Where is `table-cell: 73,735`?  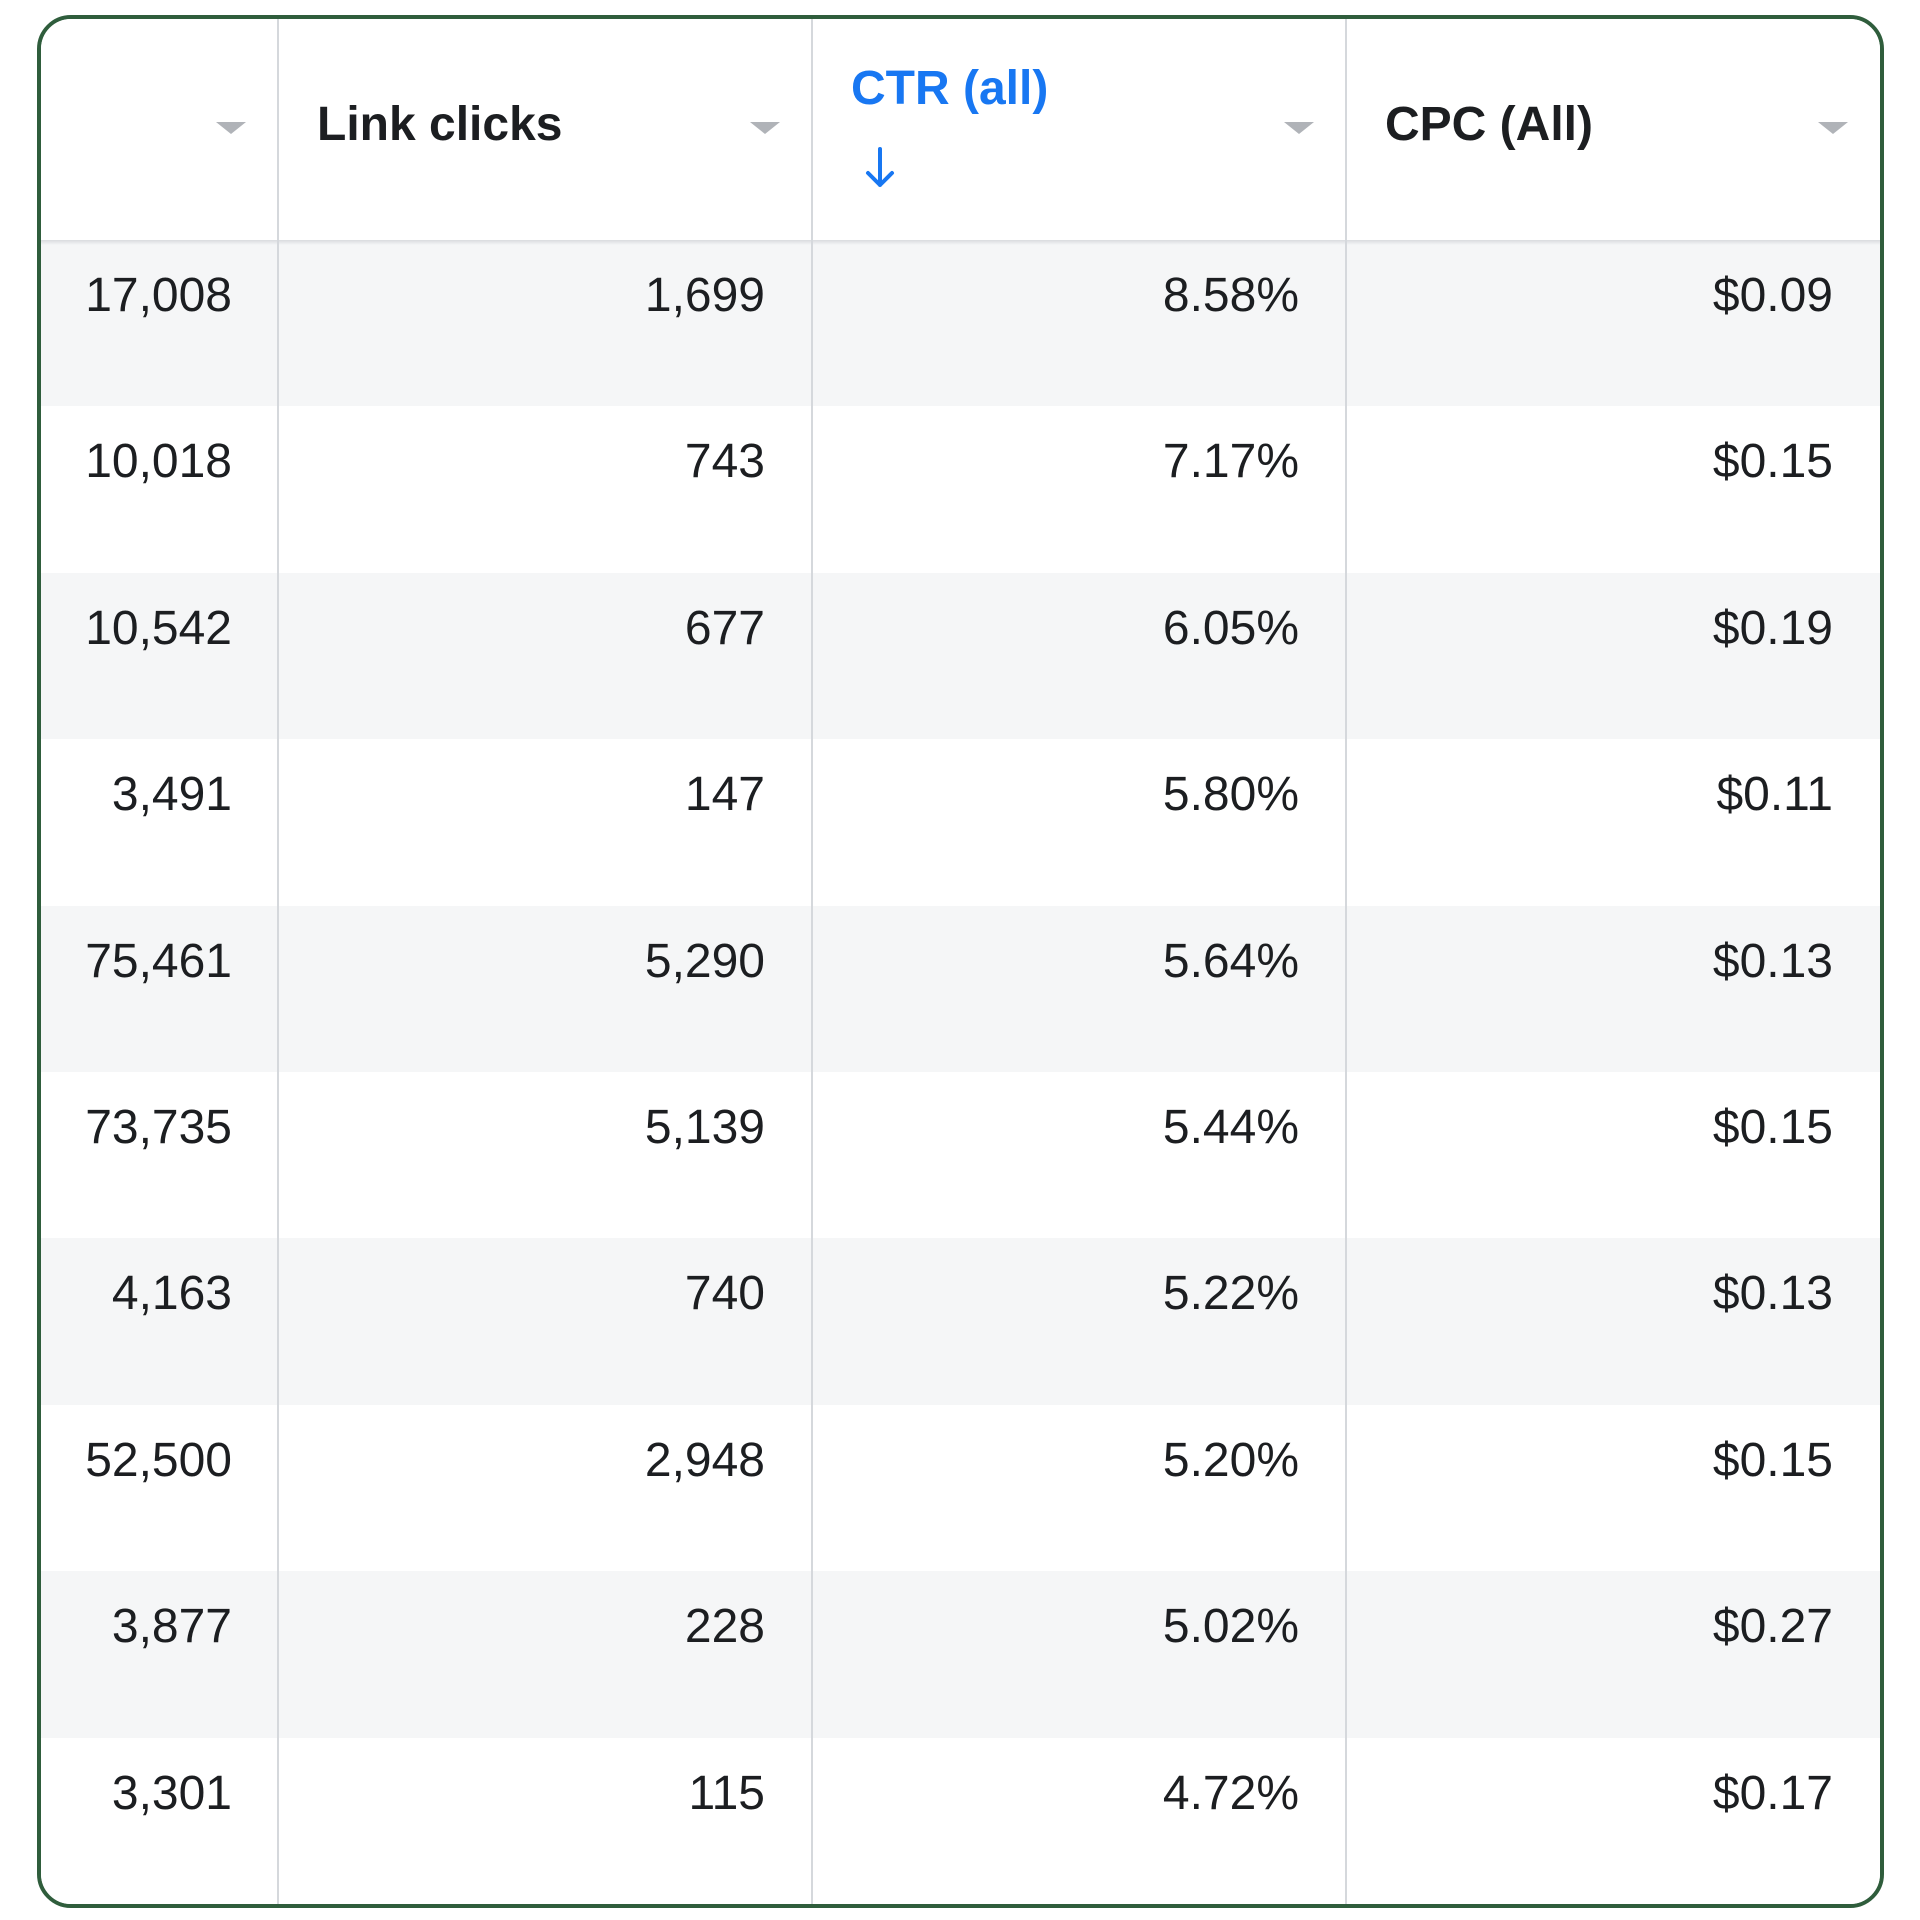
table-cell: 73,735 is located at coordinates (158, 1127).